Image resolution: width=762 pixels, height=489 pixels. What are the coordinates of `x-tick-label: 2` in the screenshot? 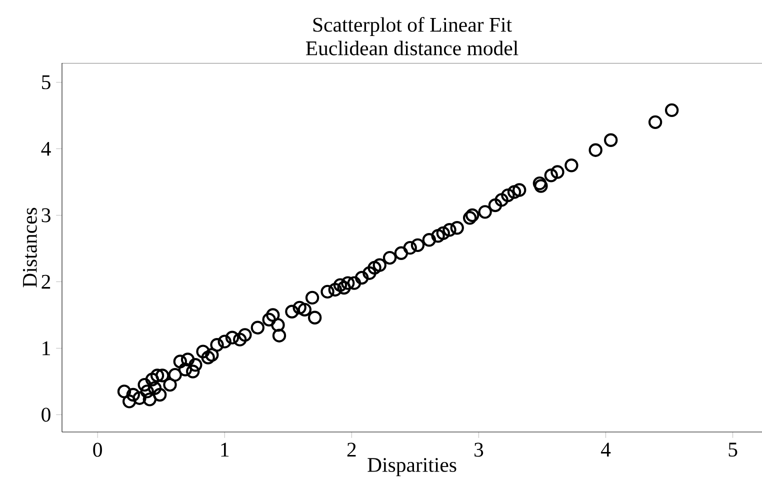 It's located at (351, 449).